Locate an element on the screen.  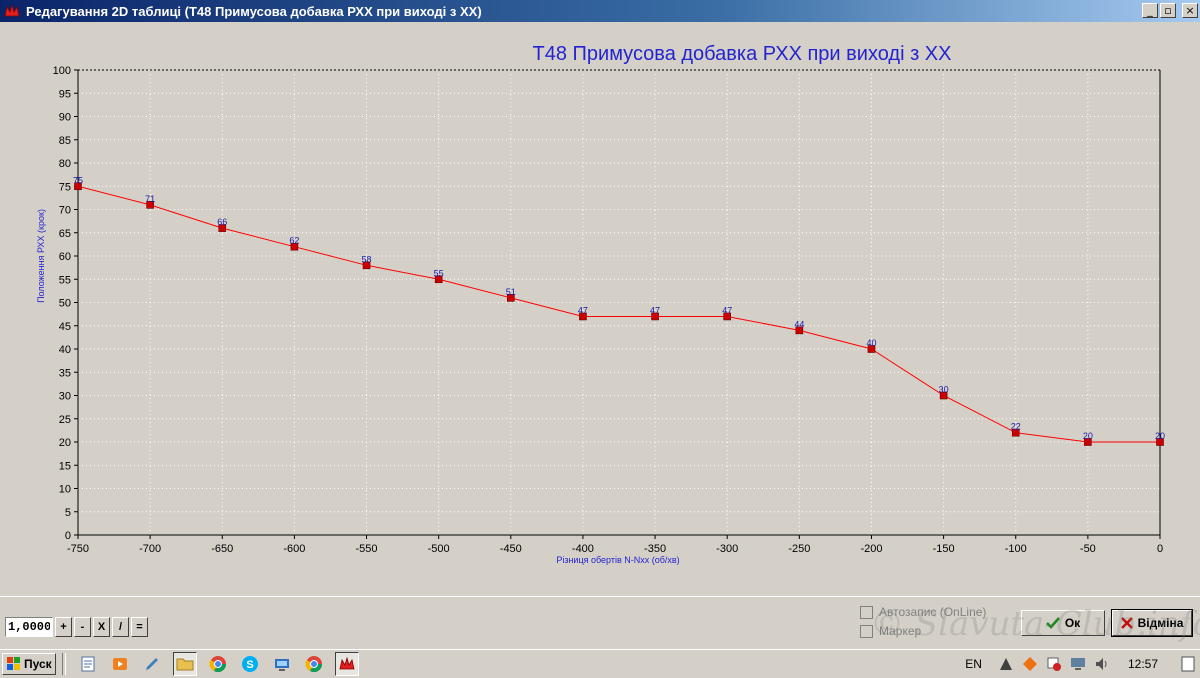
x-tick-label: -100 is located at coordinates (1016, 549).